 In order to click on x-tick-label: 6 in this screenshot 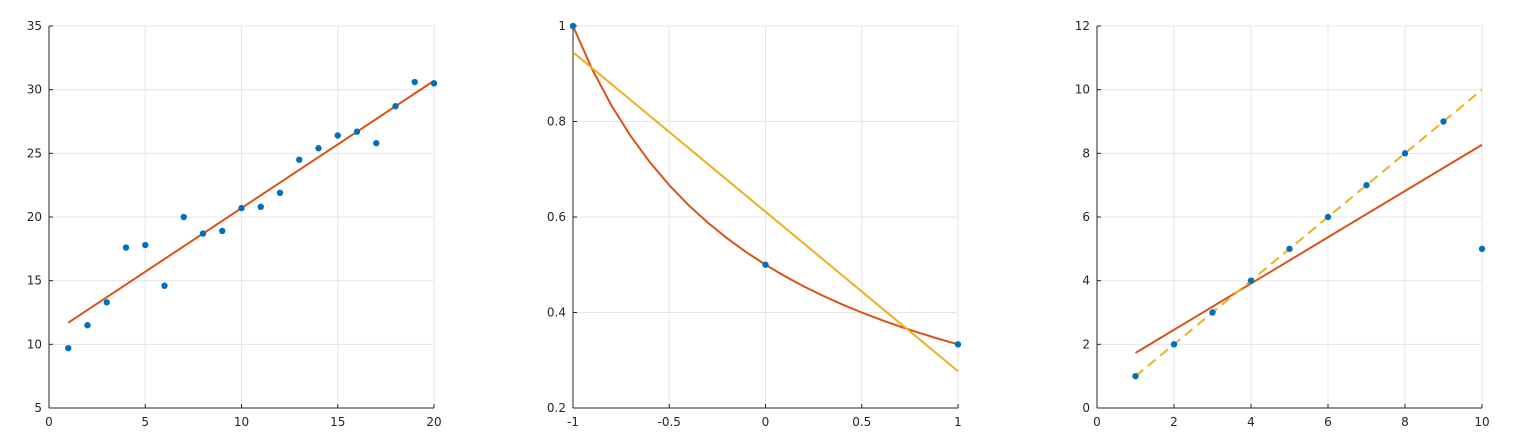, I will do `click(1328, 422)`.